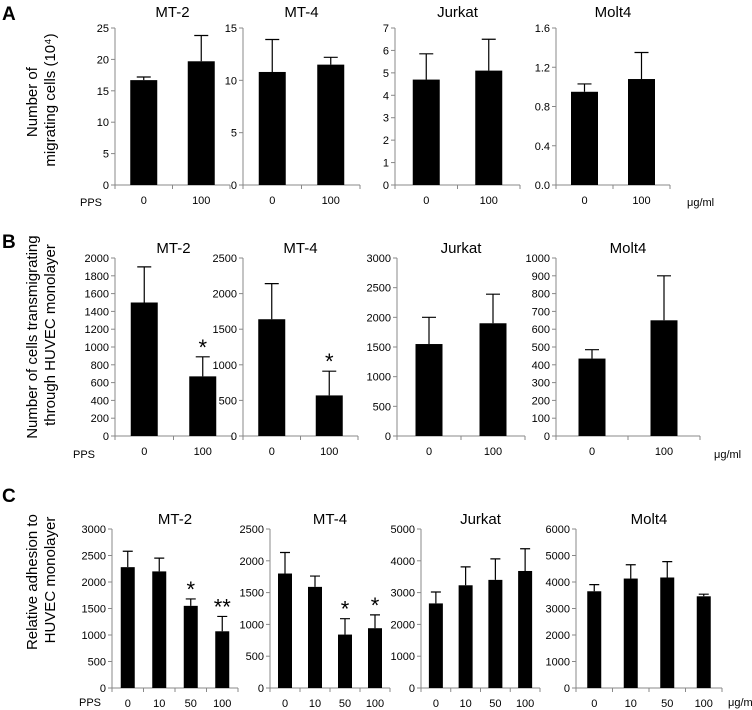 The image size is (752, 710). Describe the element at coordinates (234, 134) in the screenshot. I see `y-tick-label: 5` at that location.